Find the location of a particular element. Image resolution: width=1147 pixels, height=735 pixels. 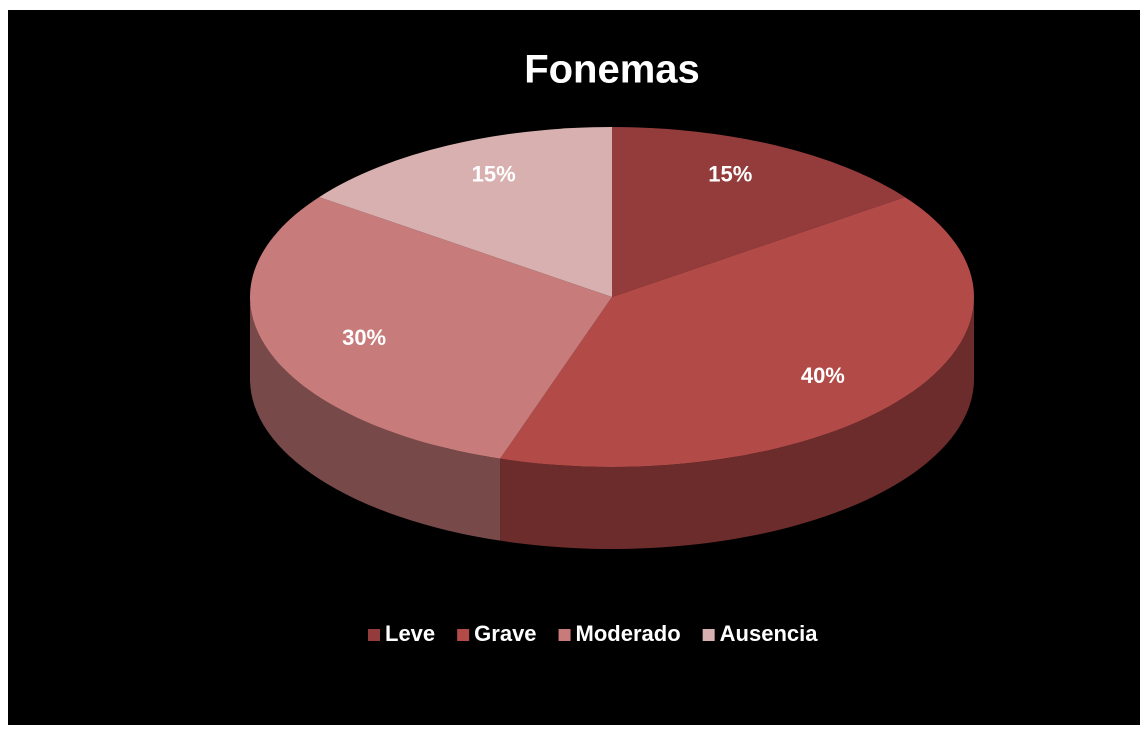

legend-label: Moderado is located at coordinates (628, 633).